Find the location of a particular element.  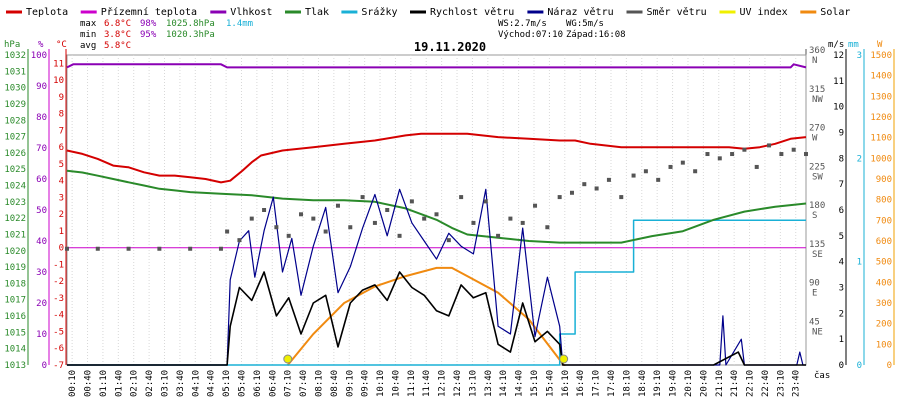

temperature-tick-12: -1 is located at coordinates (58, 265).